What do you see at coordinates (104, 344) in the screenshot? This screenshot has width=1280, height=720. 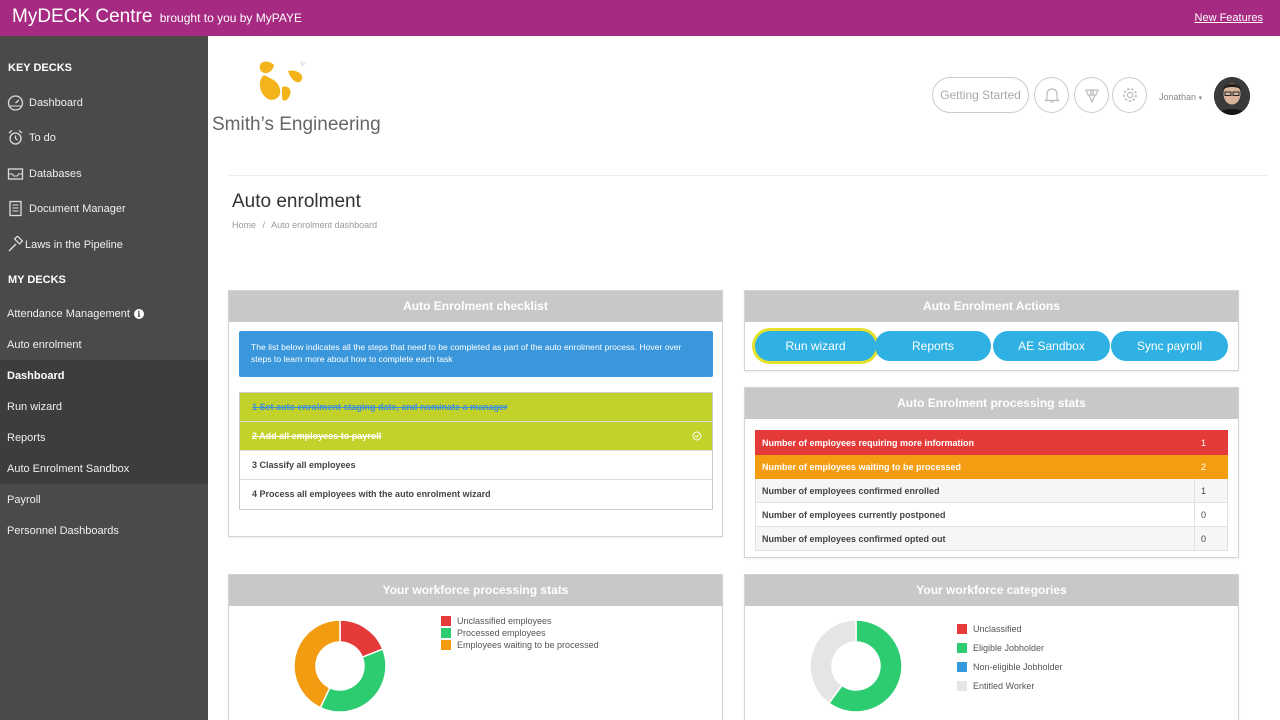 I see `sidebar-item-auto-enrolment: Auto enrolment` at bounding box center [104, 344].